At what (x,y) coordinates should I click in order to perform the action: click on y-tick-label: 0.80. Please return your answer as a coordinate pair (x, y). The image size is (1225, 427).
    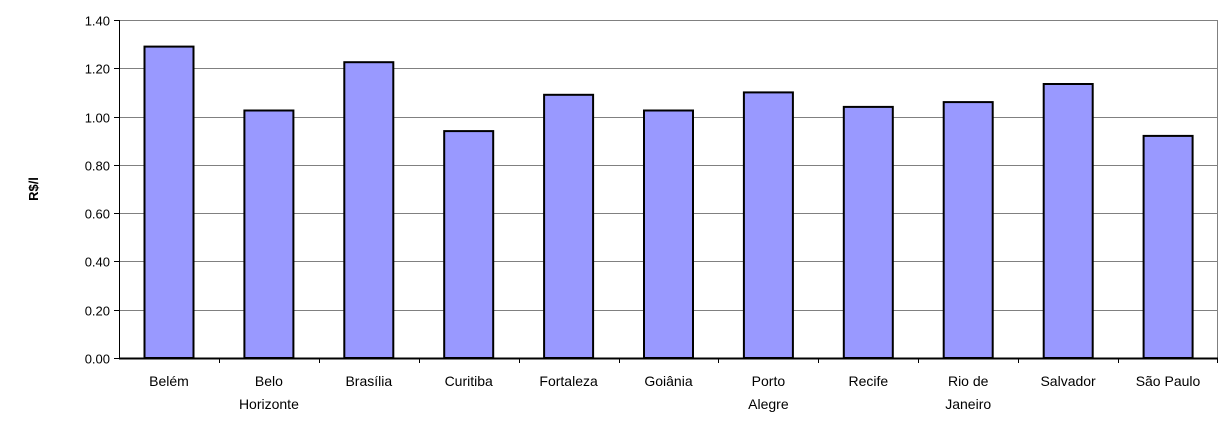
    Looking at the image, I should click on (97, 166).